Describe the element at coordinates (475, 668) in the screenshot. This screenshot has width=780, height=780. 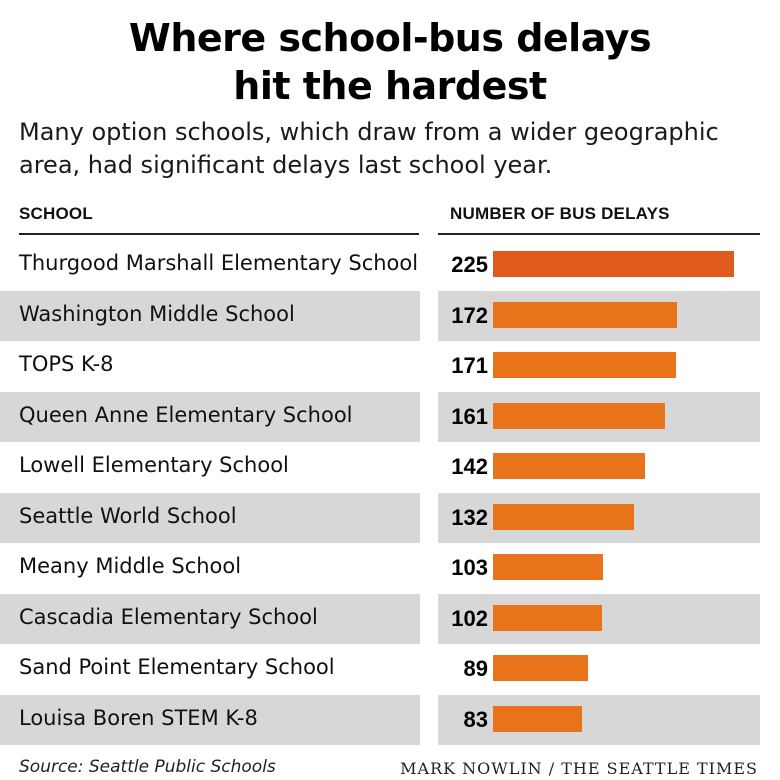
I see `data-label: 89` at that location.